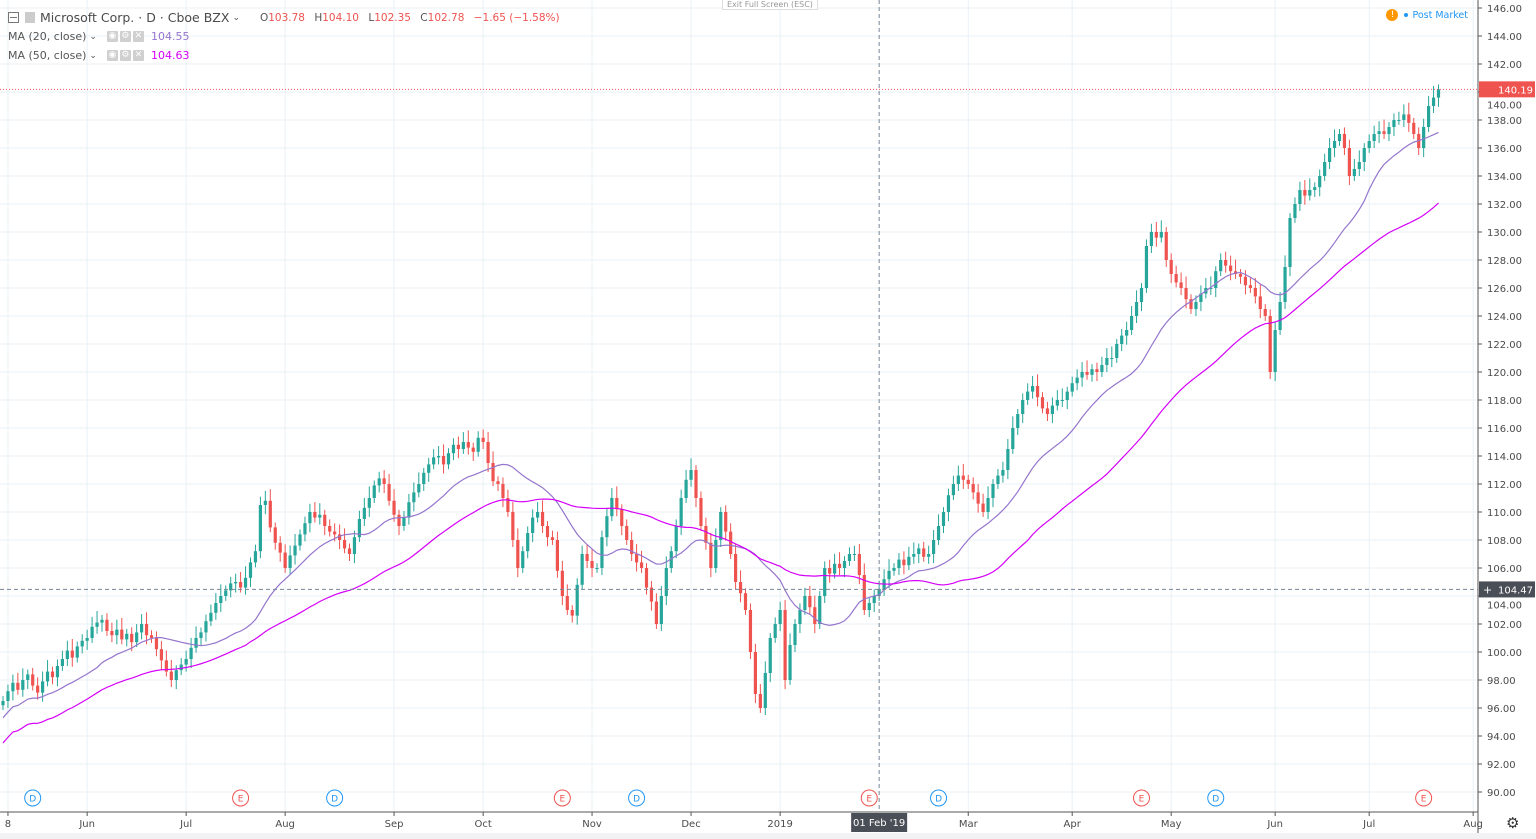  What do you see at coordinates (1427, 15) in the screenshot?
I see `post-market-indicator: ! Post Market` at bounding box center [1427, 15].